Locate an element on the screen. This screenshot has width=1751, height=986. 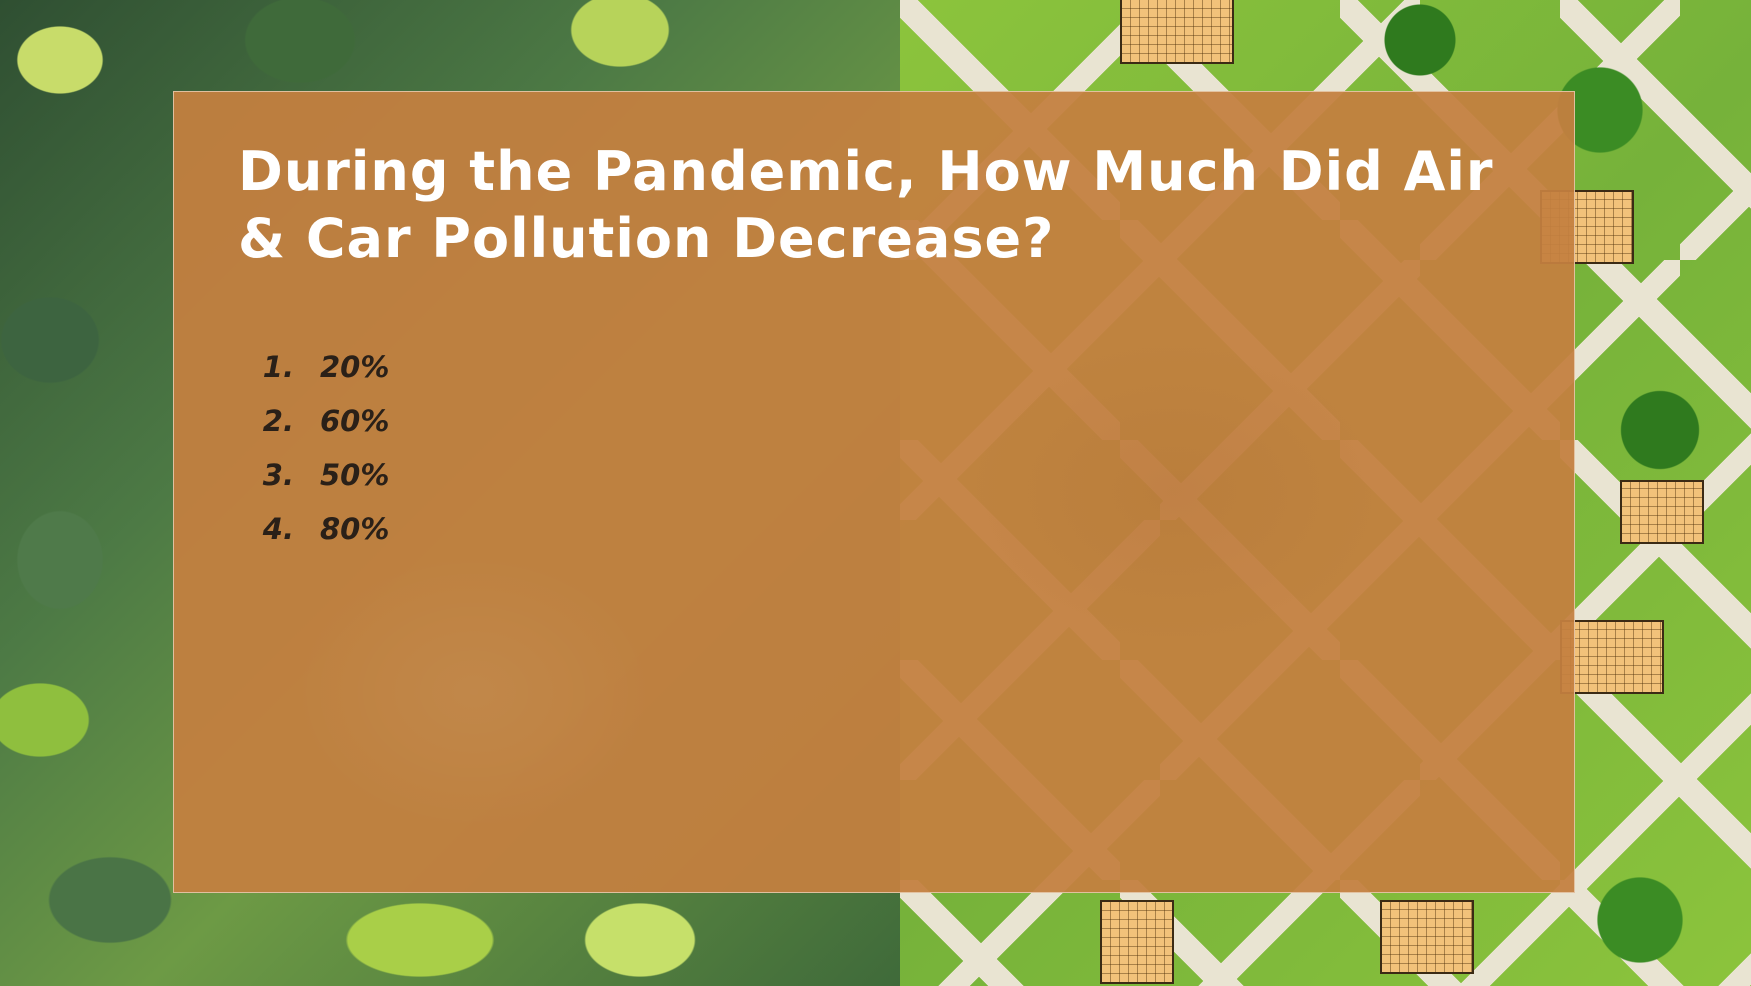
option-number: 2. is located at coordinates (278, 421).